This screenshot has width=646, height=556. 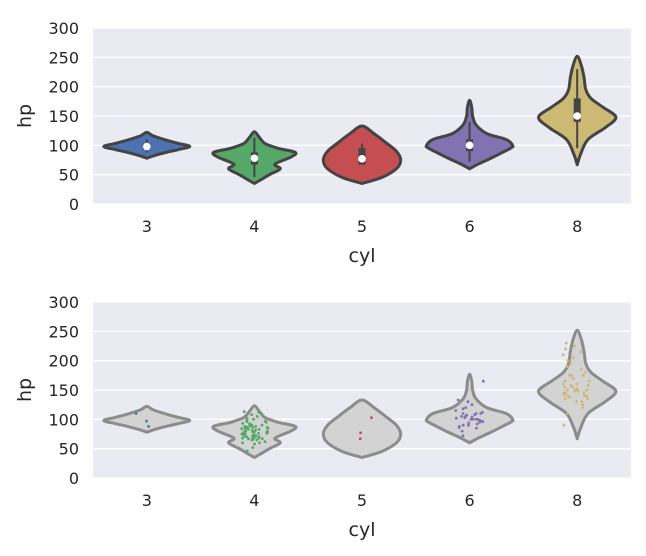 What do you see at coordinates (63, 28) in the screenshot?
I see `y-tick-label: 300` at bounding box center [63, 28].